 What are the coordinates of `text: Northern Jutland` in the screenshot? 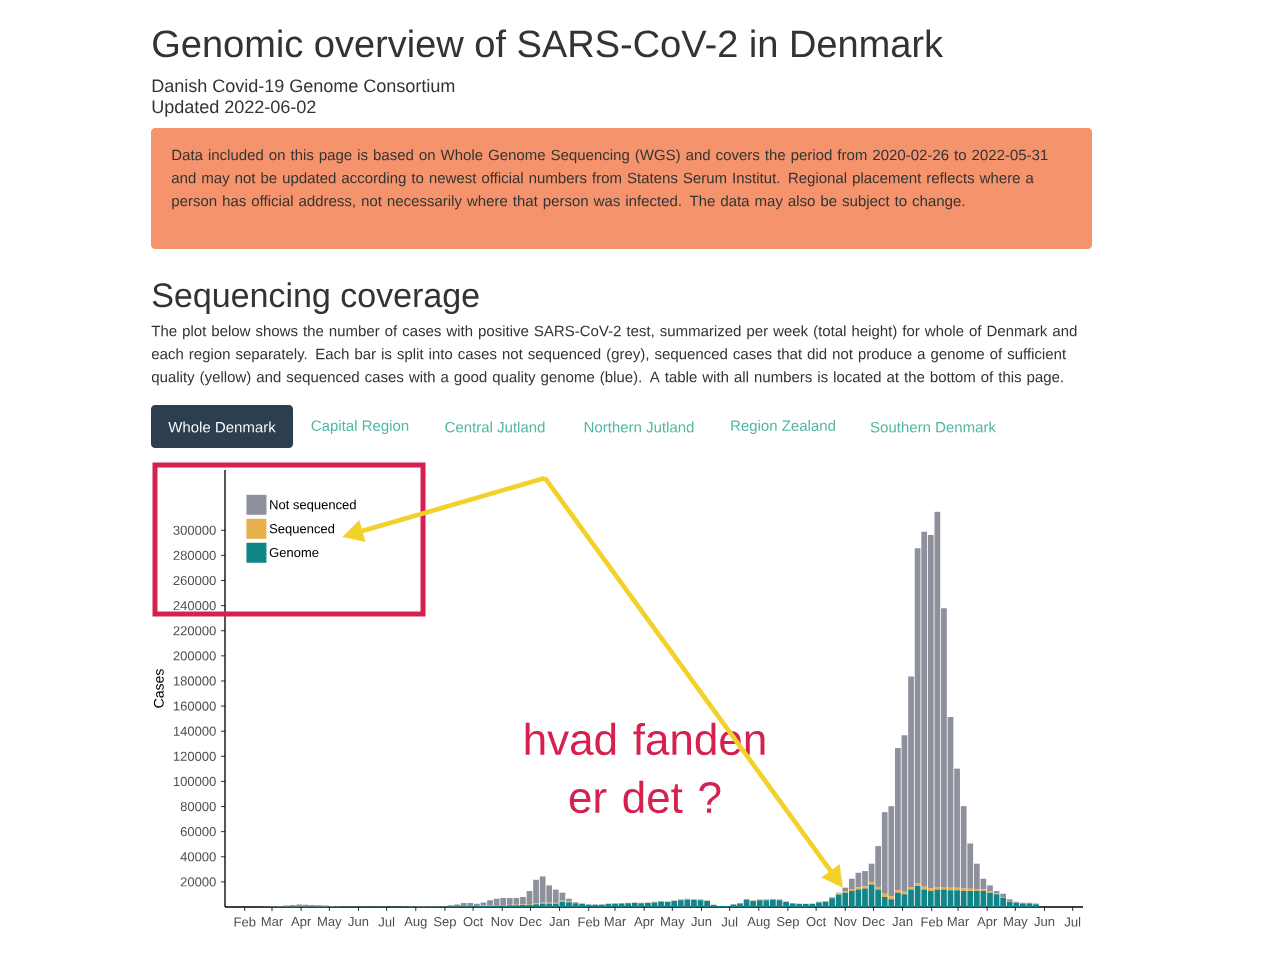 It's located at (639, 427).